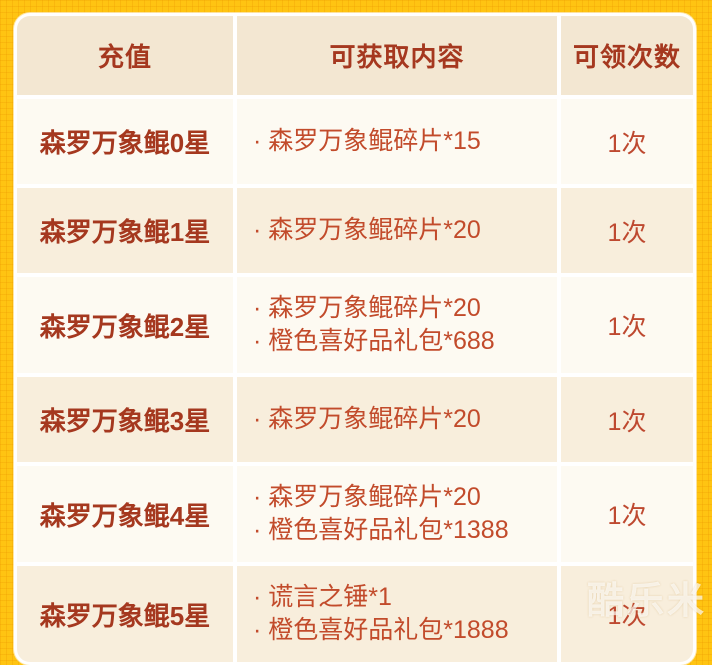  What do you see at coordinates (367, 141) in the screenshot?
I see `reward-item: · 森罗万象鲲碎片*15` at bounding box center [367, 141].